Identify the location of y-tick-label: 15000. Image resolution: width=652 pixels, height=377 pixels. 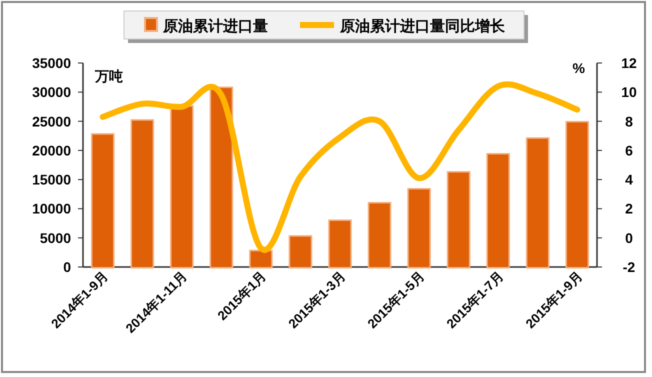
(52, 180).